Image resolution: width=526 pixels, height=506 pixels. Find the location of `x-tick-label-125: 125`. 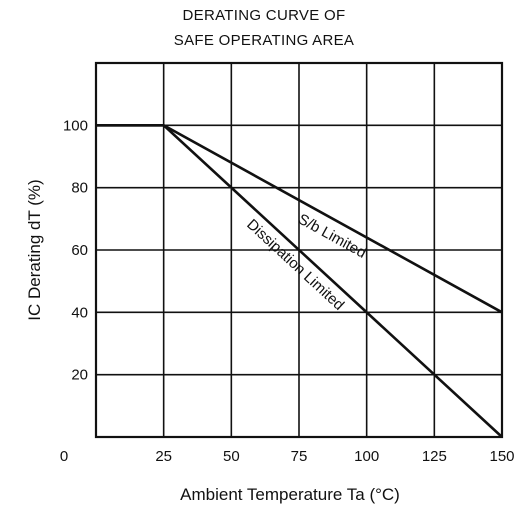

x-tick-label-125: 125 is located at coordinates (434, 456).